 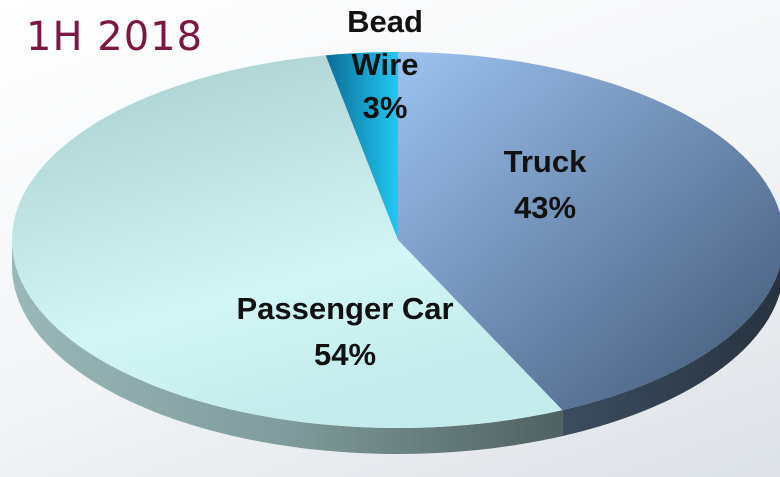 I want to click on slice, so click(x=361, y=146).